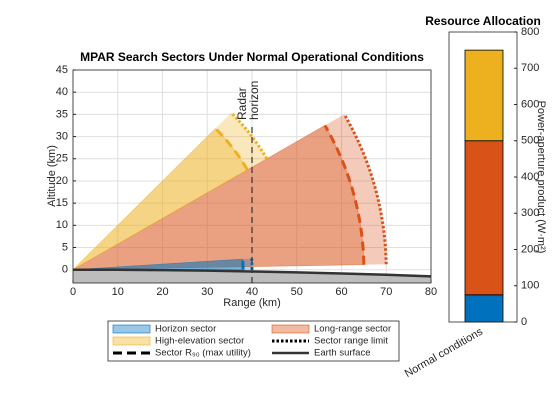 This screenshot has height=420, width=560. I want to click on x-tick-label: 80, so click(431, 292).